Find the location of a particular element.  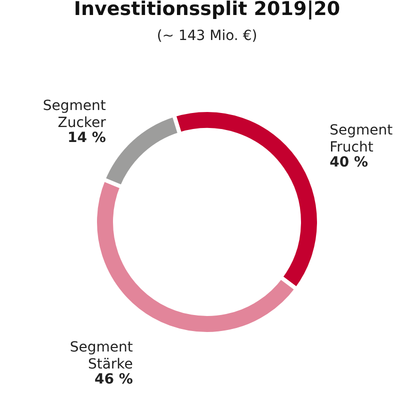

slice-label: Segment Stärke is located at coordinates (102, 355).